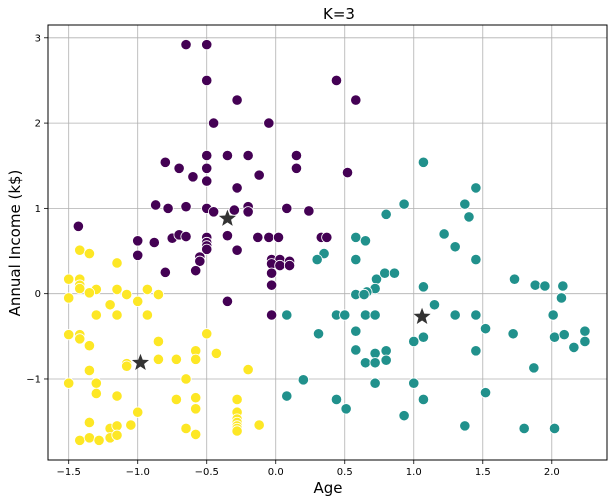  I want to click on y-axis-ticks: −1 0 1 2 3, so click(37, 209).